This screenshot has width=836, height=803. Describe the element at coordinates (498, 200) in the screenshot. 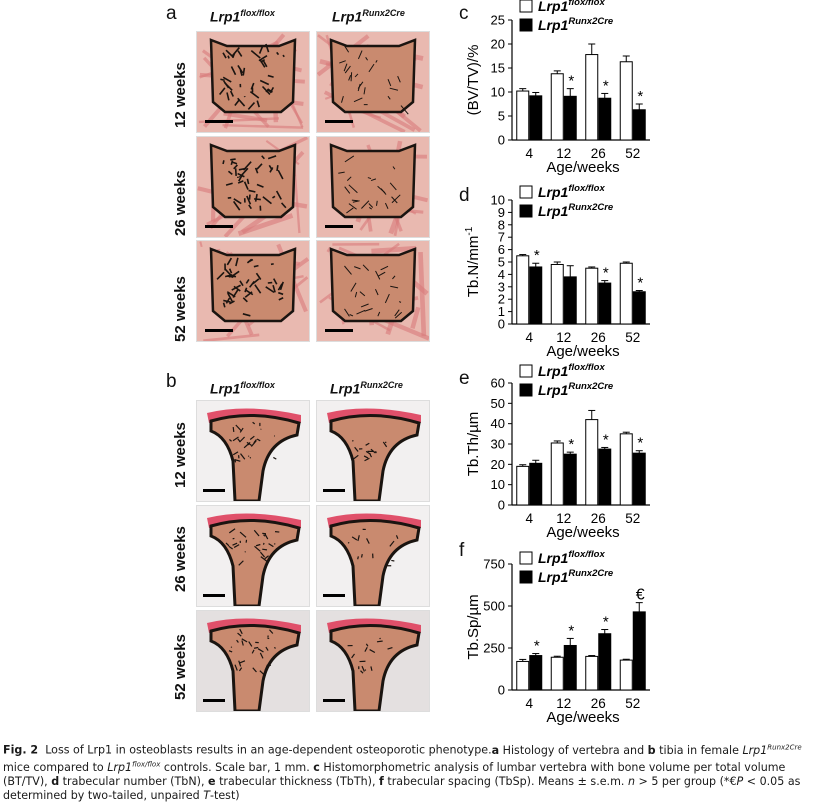

I see `y-tick-label-d-10: 10` at that location.